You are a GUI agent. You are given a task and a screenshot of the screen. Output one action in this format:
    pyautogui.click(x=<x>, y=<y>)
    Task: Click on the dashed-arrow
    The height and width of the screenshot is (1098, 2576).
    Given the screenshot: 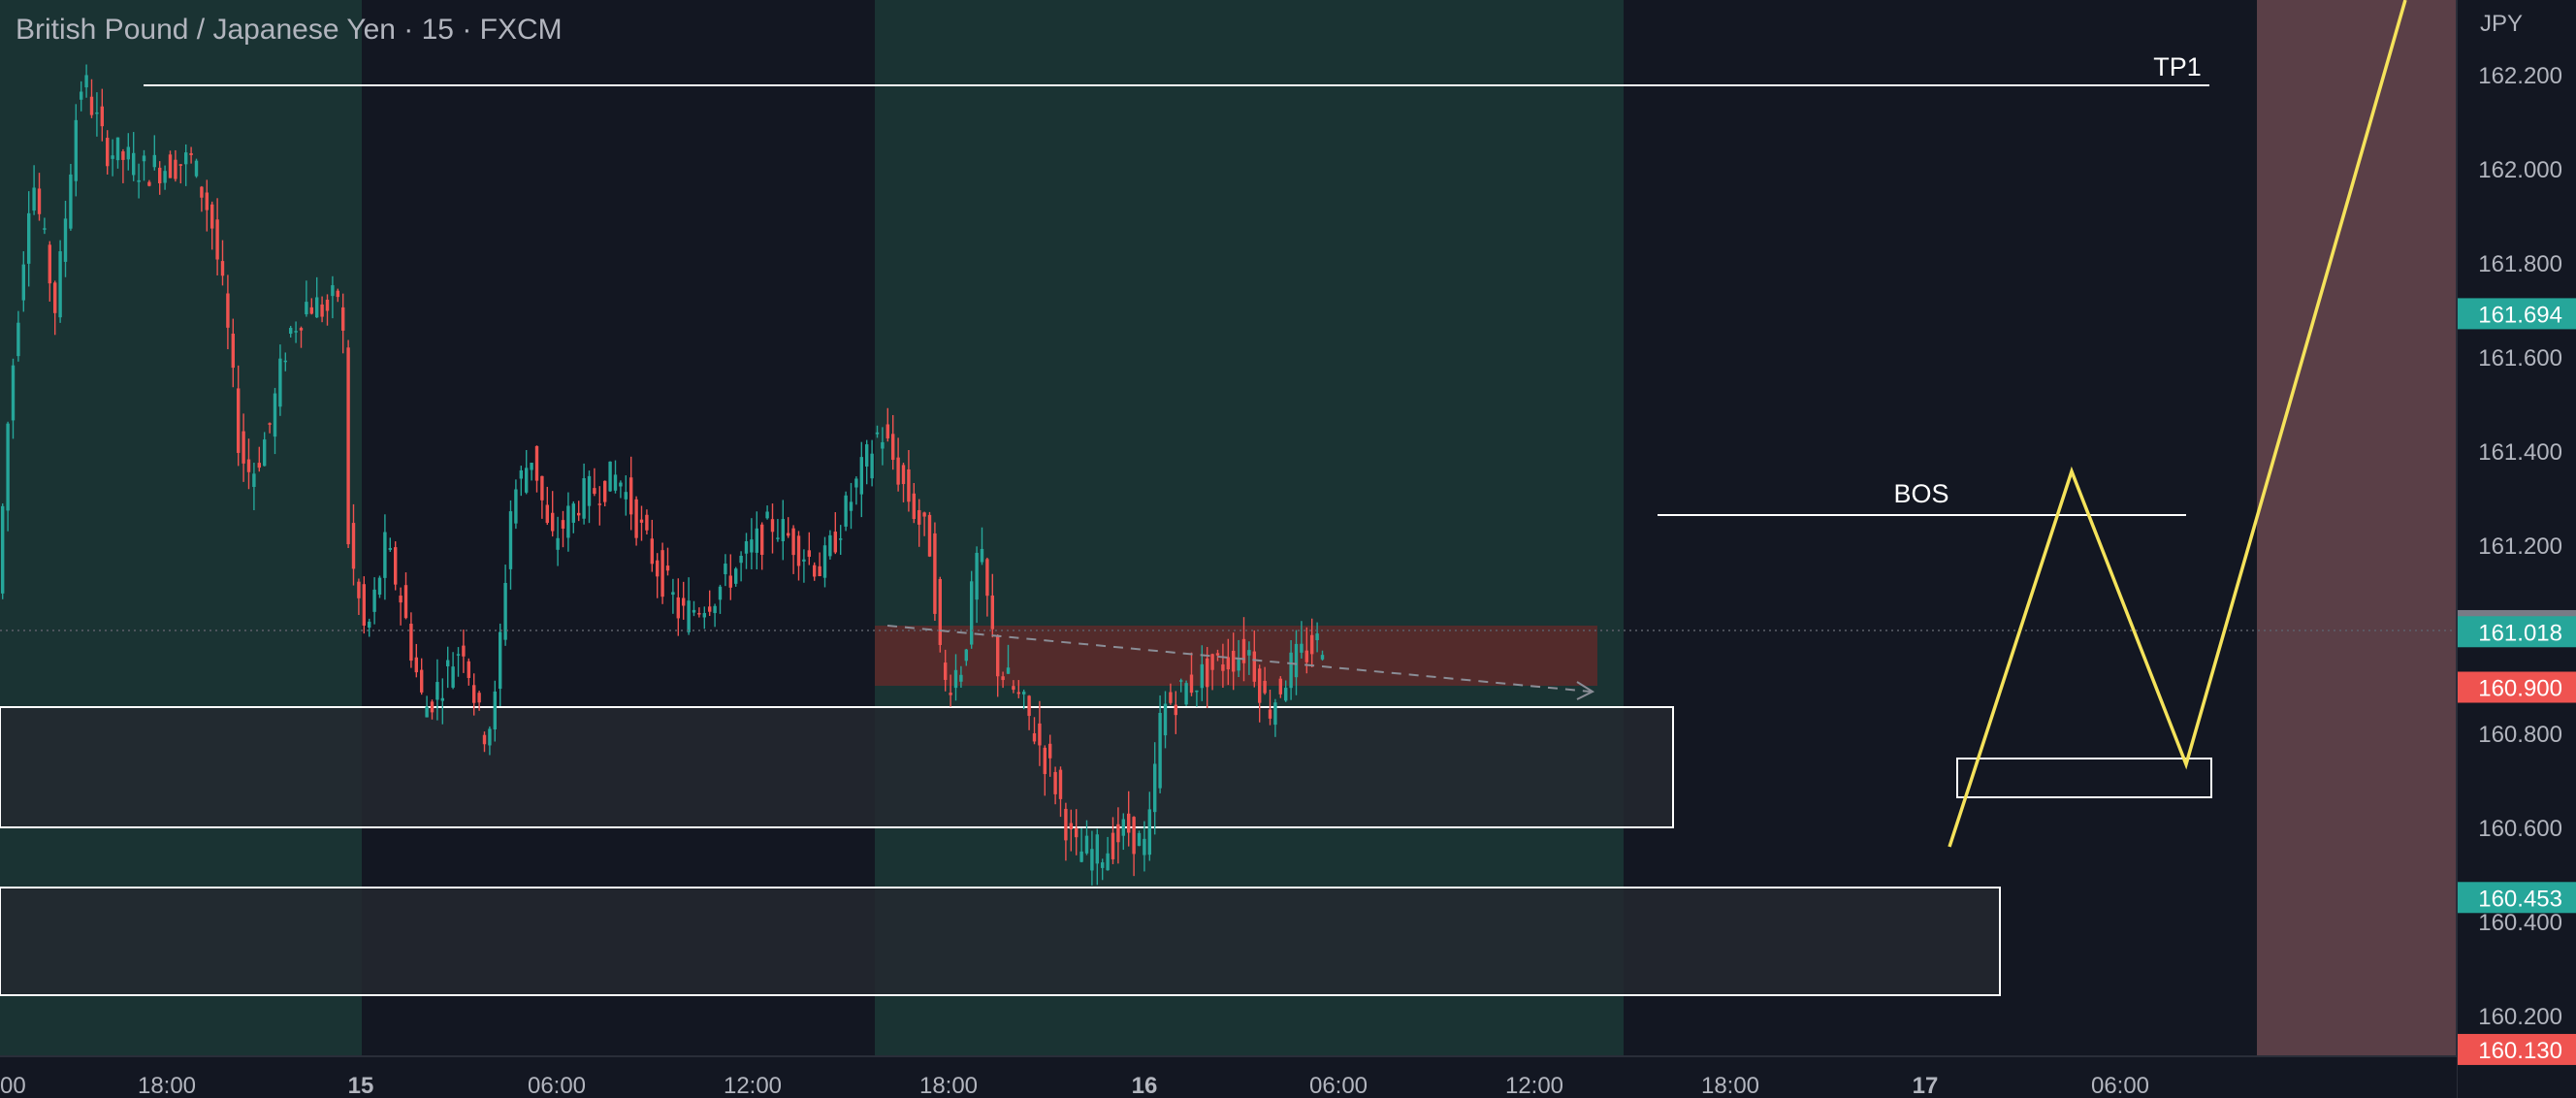 What is the action you would take?
    pyautogui.click(x=1239, y=659)
    